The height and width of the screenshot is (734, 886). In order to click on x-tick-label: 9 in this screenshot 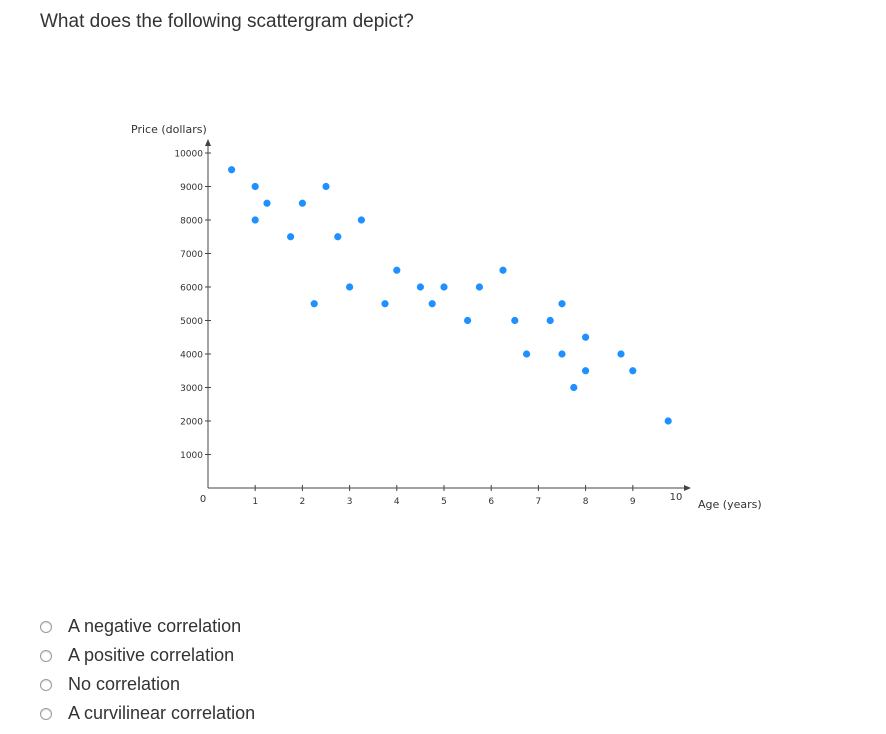, I will do `click(633, 502)`.